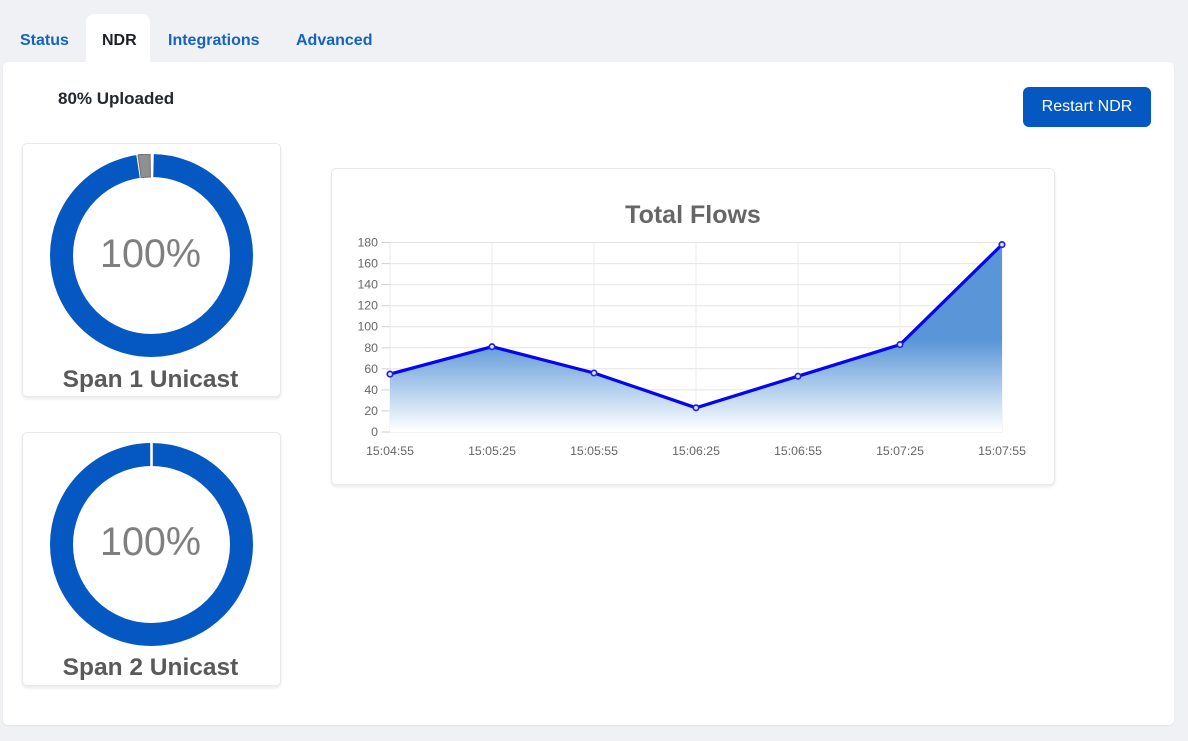 This screenshot has width=1188, height=741. Describe the element at coordinates (1002, 451) in the screenshot. I see `svg-text: 15:07:55` at that location.